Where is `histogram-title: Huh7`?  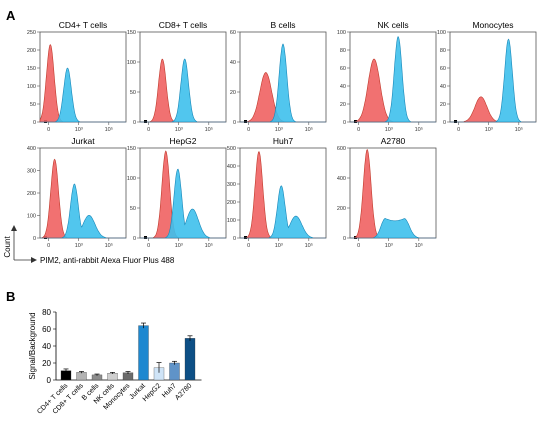
histogram-title: Huh7 is located at coordinates (283, 141).